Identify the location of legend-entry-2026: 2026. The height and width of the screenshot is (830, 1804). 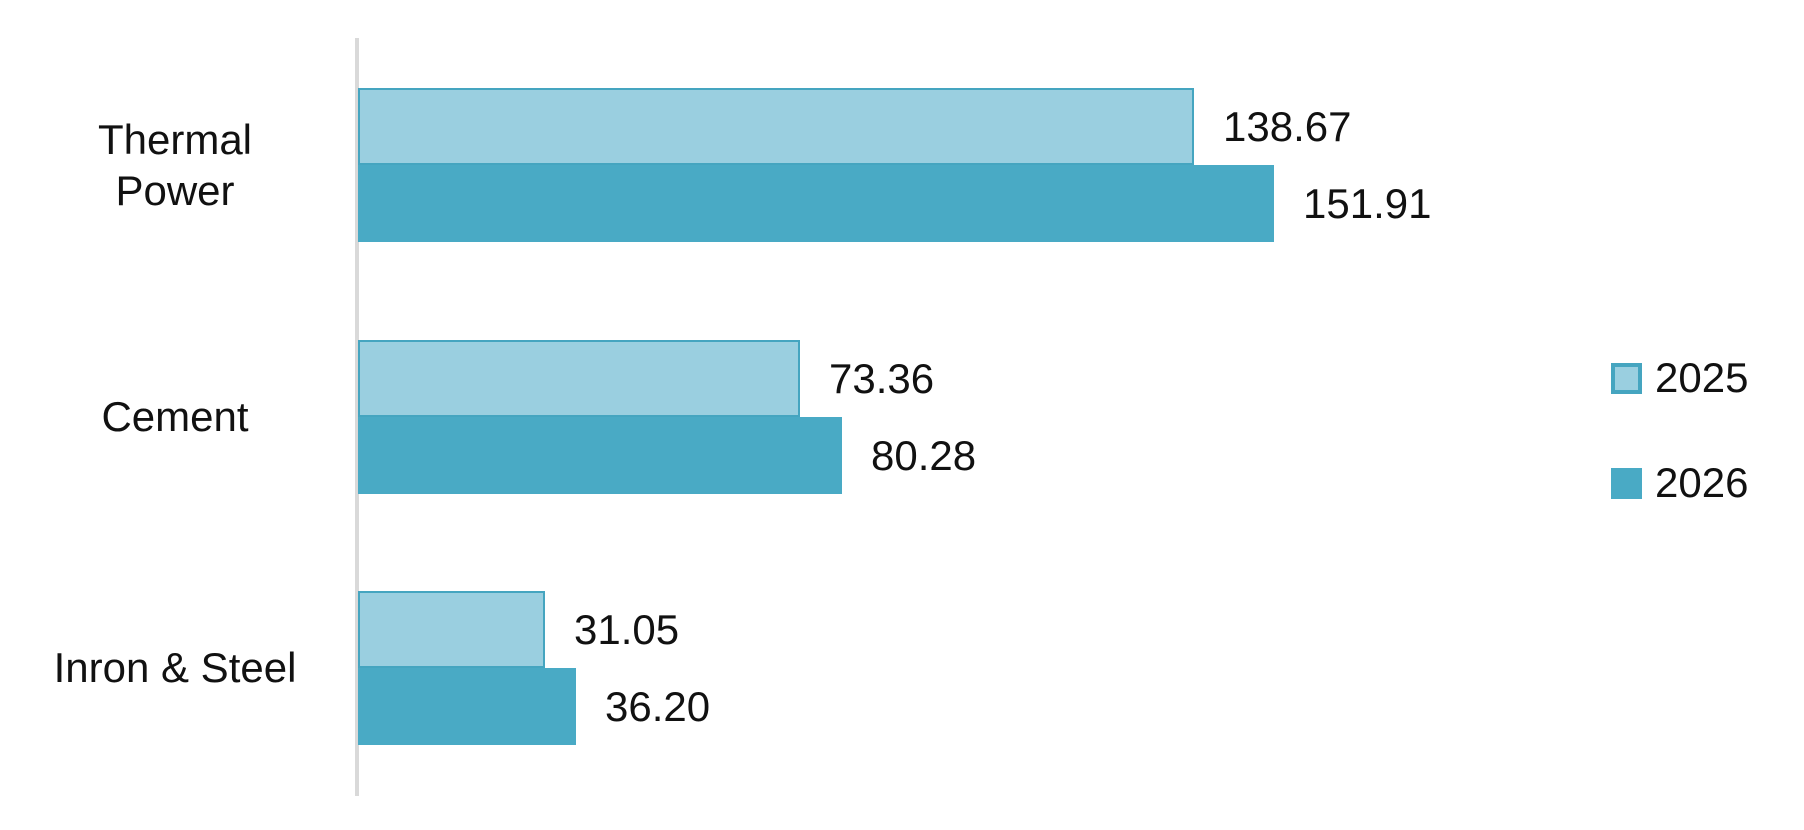
(1679, 483).